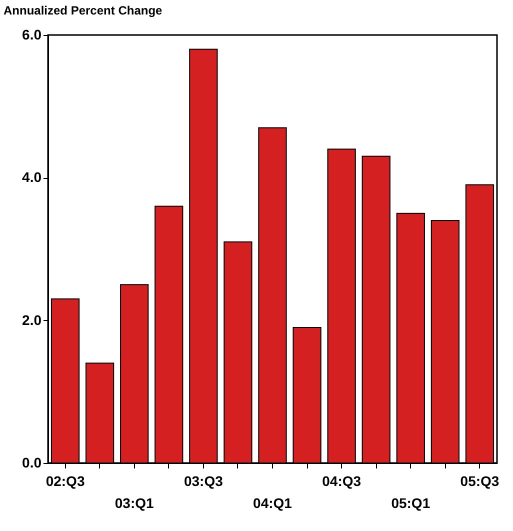 Image resolution: width=513 pixels, height=531 pixels. What do you see at coordinates (32, 34) in the screenshot?
I see `y-tick-label: 6.0` at bounding box center [32, 34].